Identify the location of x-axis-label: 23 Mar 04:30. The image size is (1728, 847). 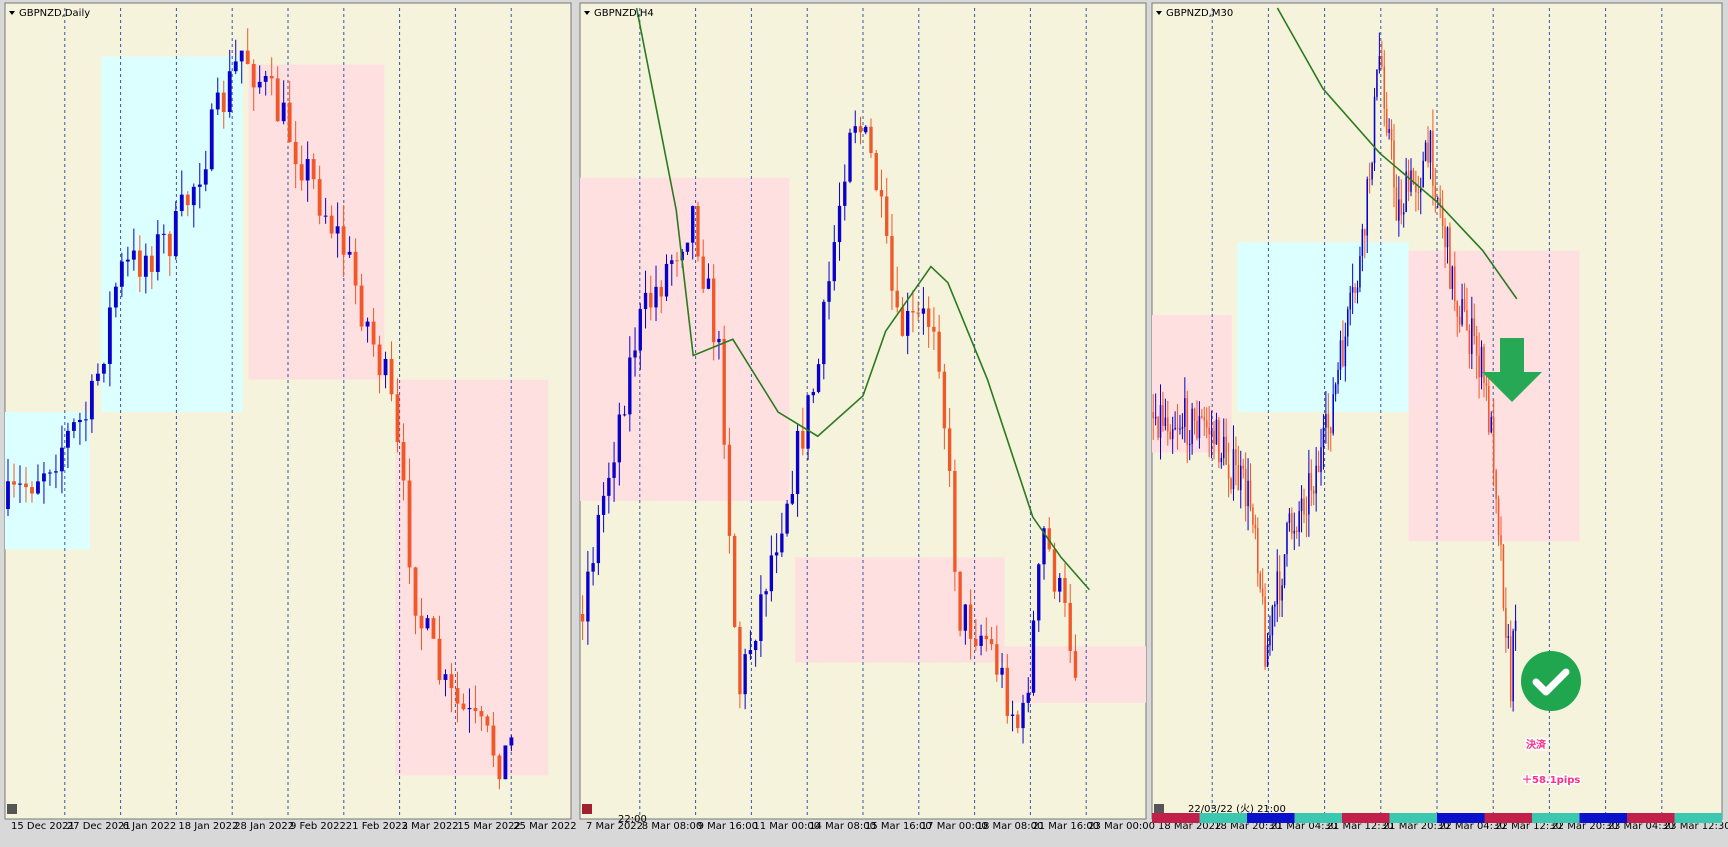
(1641, 826).